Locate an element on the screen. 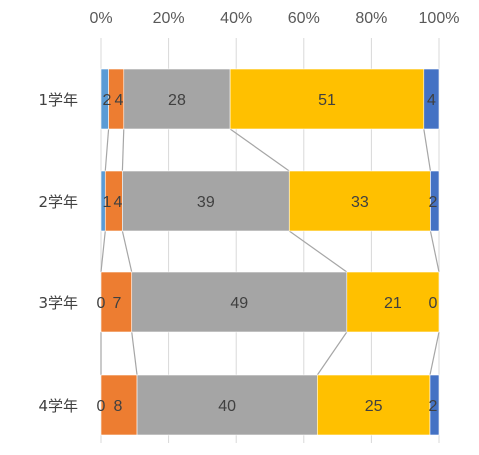 This screenshot has height=455, width=479. x-tick-label: 40% is located at coordinates (236, 18).